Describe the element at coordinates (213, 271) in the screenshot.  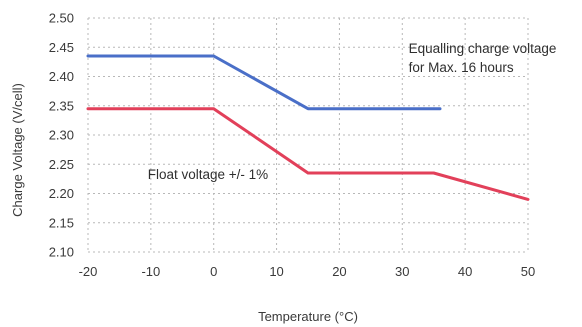
I see `x-tick-label: 0` at that location.